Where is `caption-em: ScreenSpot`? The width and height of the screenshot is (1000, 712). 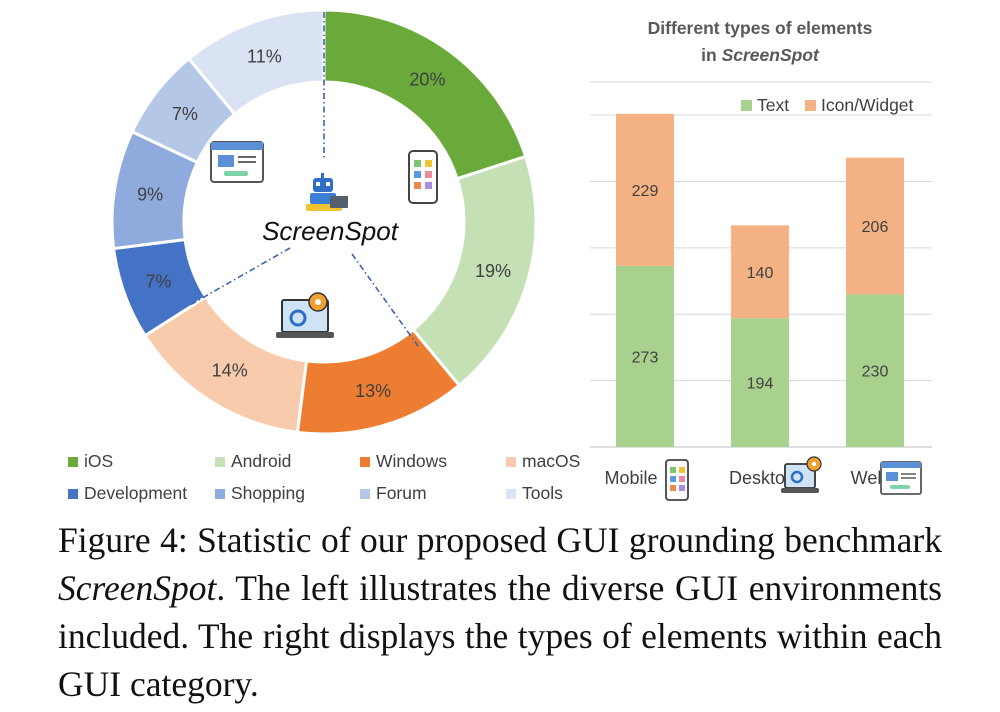 caption-em: ScreenSpot is located at coordinates (137, 588).